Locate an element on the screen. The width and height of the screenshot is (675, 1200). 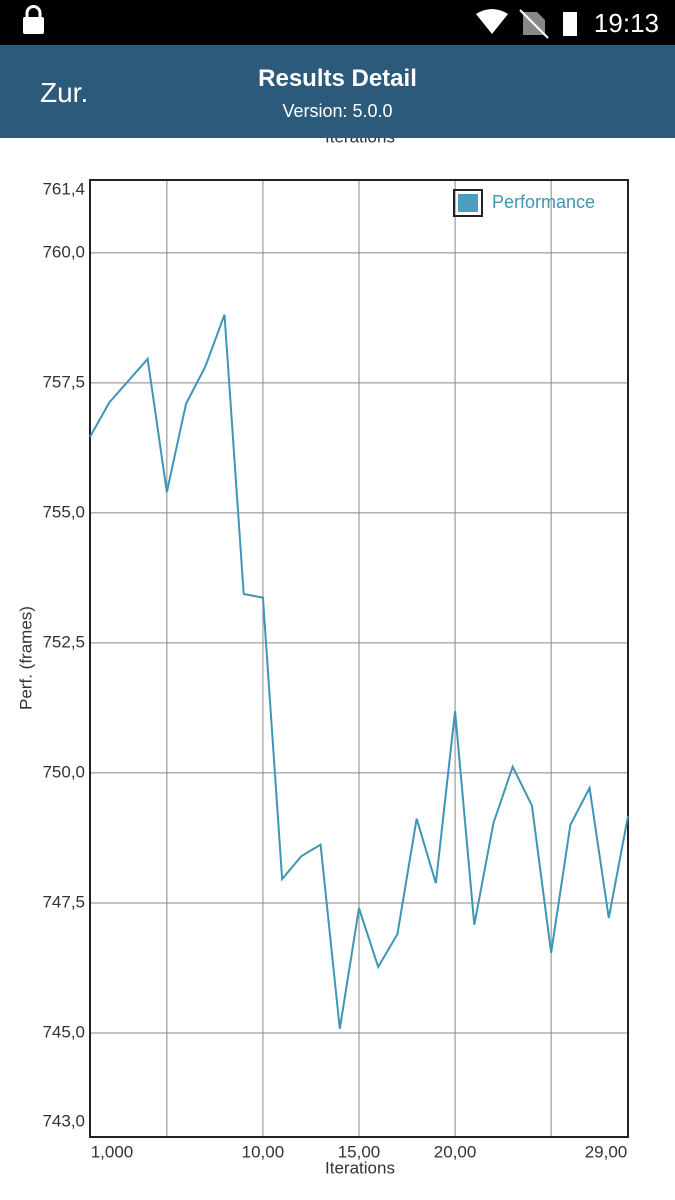
y-tick-label: 761,4 is located at coordinates (63, 188).